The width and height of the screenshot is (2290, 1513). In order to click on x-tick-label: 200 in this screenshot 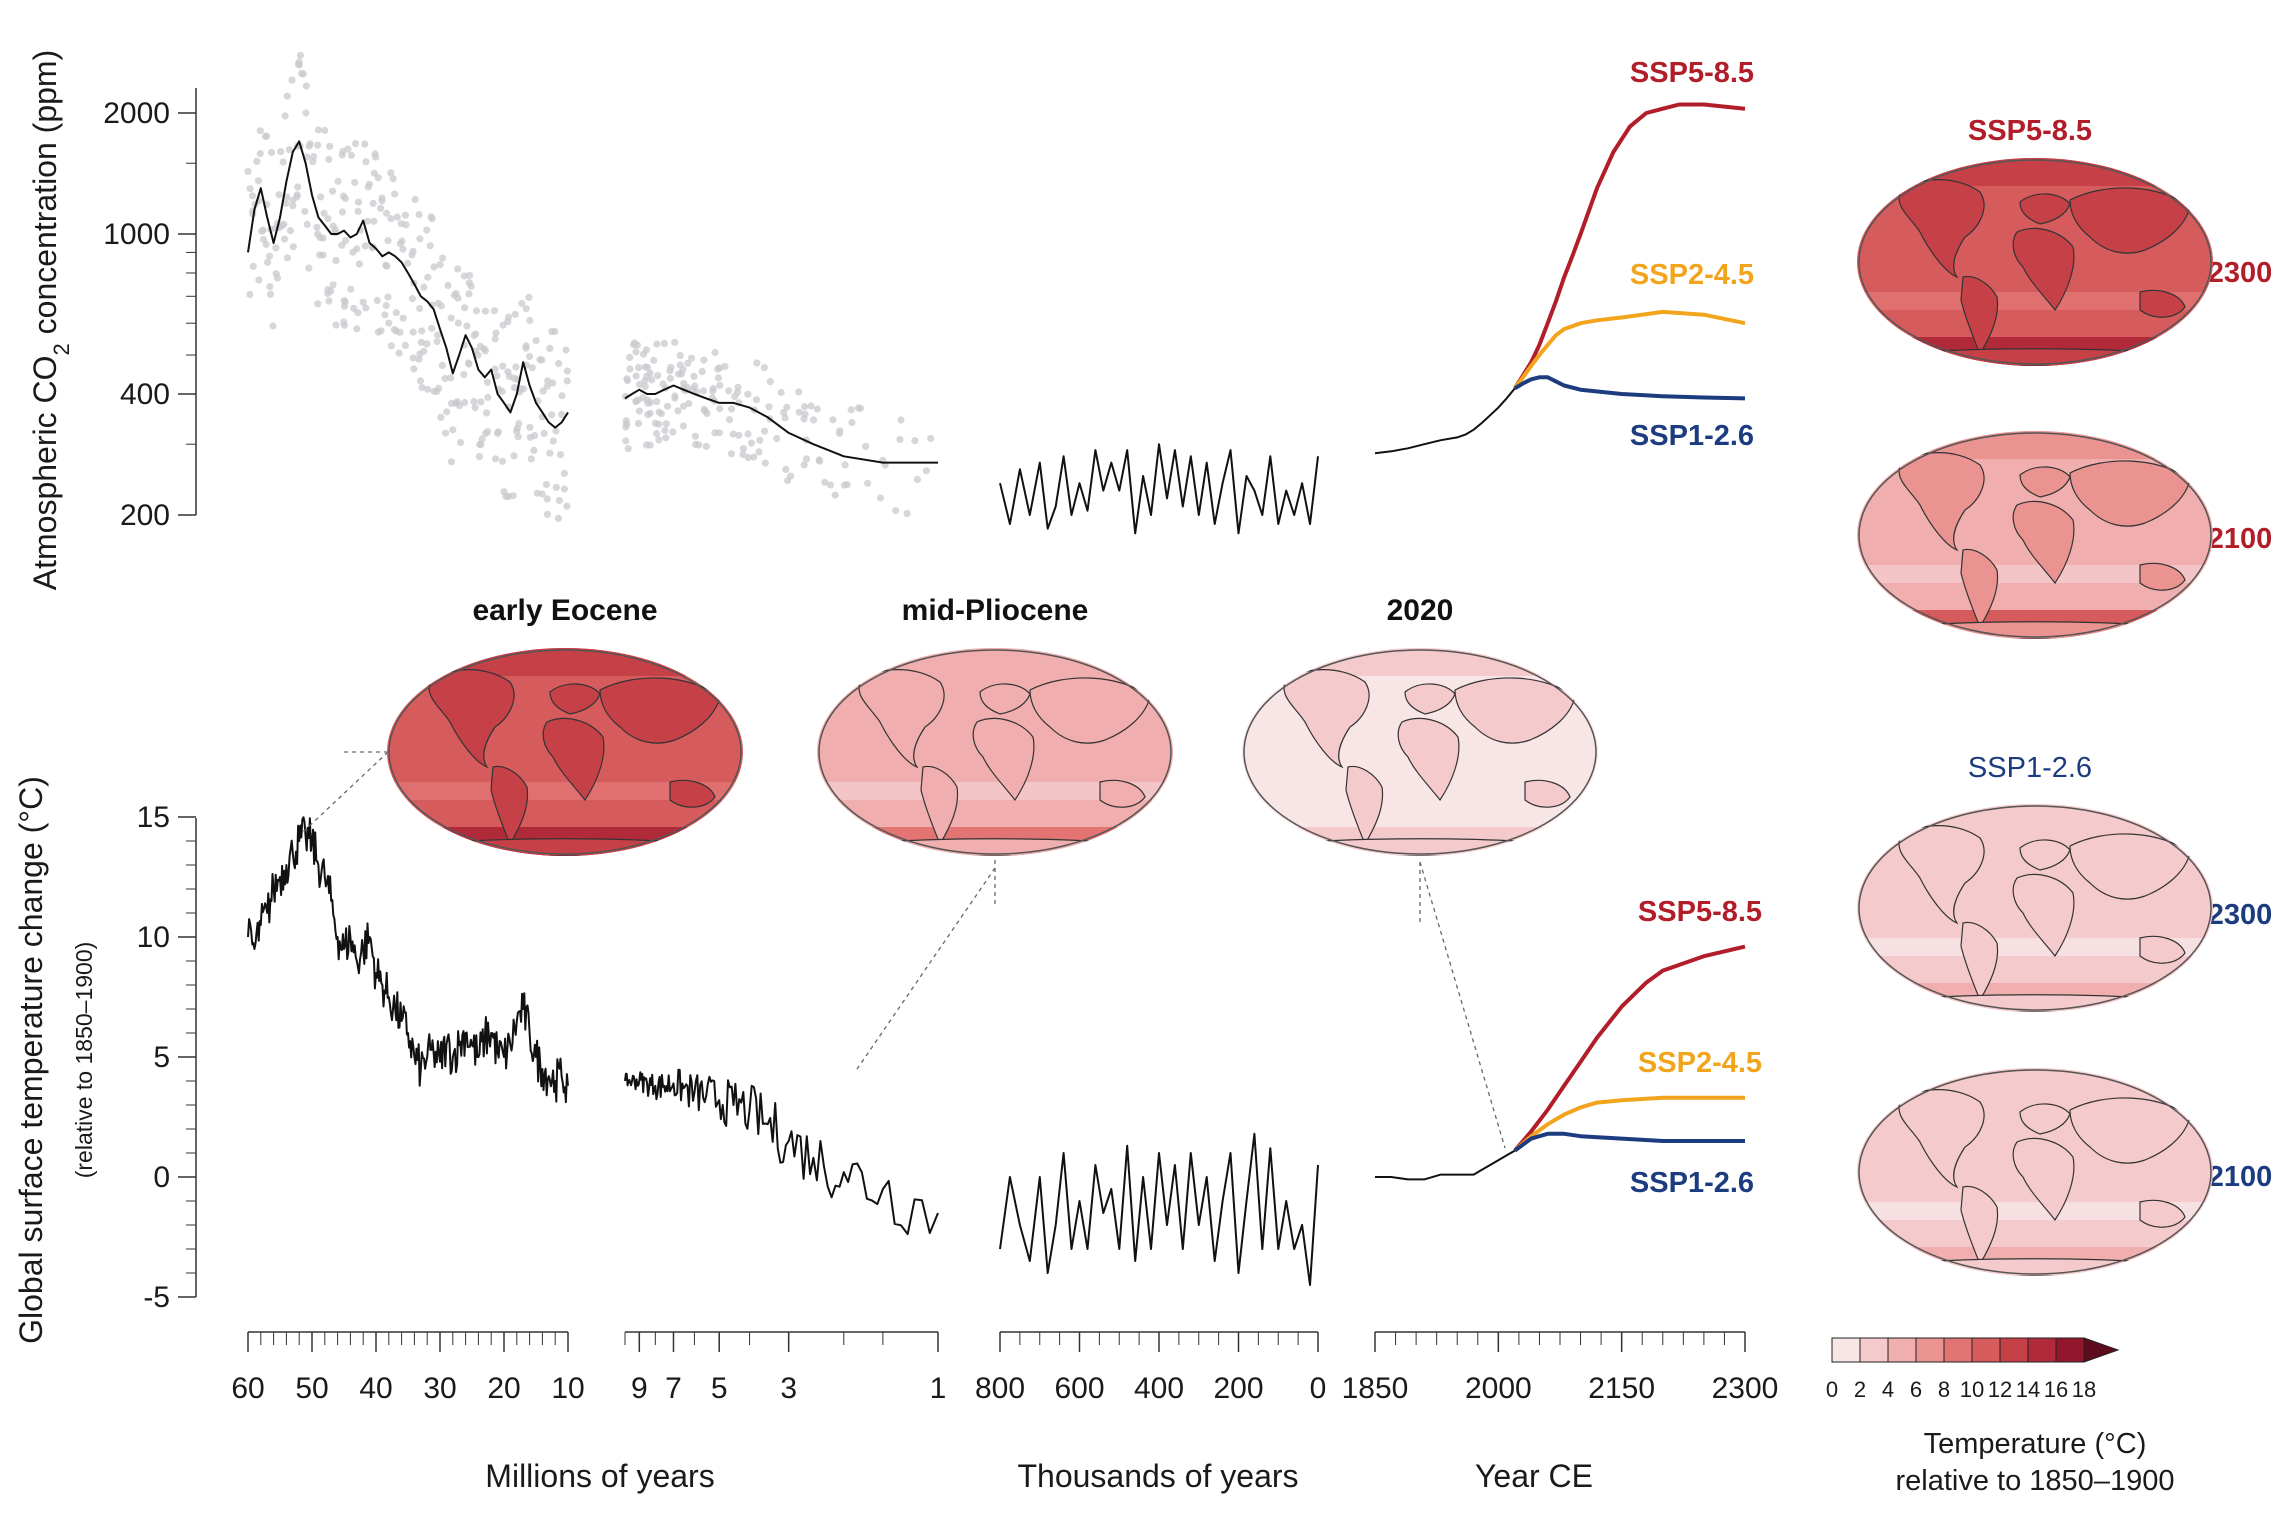, I will do `click(1238, 1388)`.